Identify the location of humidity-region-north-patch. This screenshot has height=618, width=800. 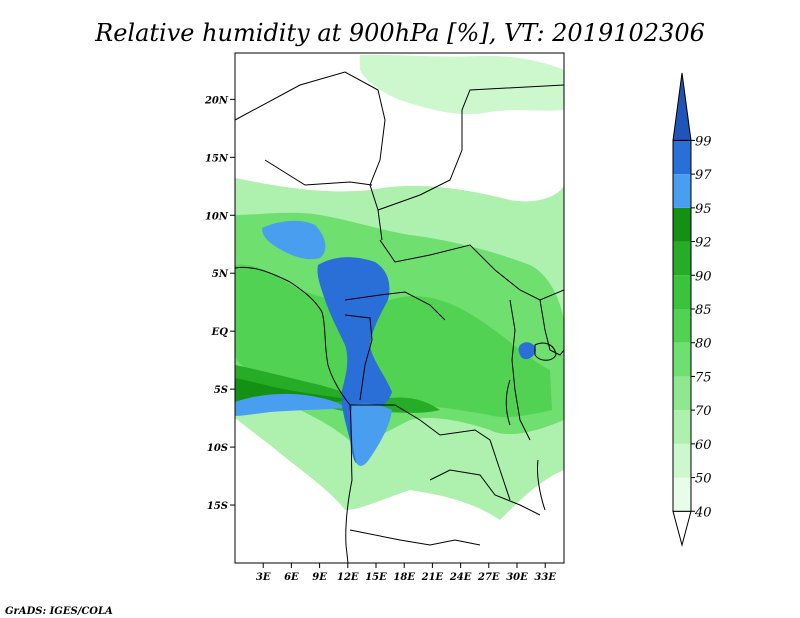
(462, 84).